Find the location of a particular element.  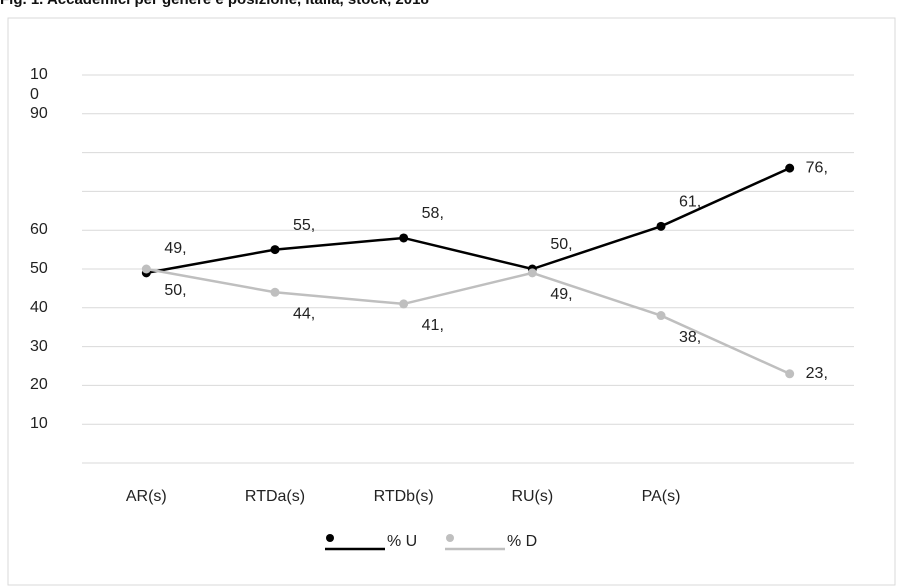

y-tick-label: 30 is located at coordinates (39, 346).